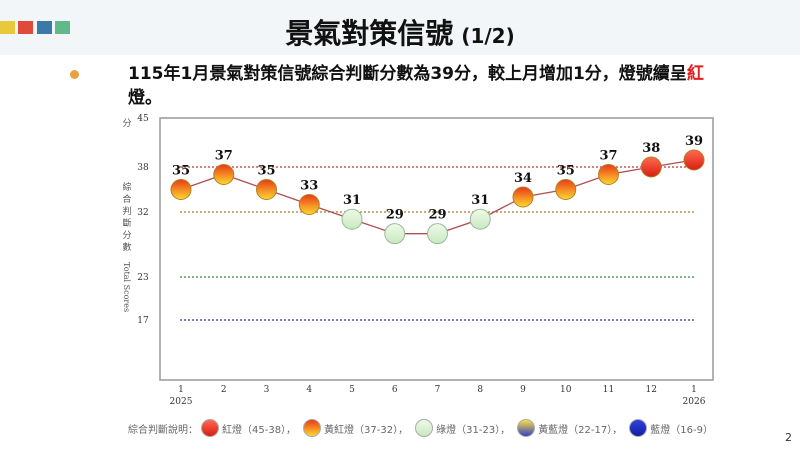  What do you see at coordinates (608, 390) in the screenshot?
I see `x-tick-label: 11` at bounding box center [608, 390].